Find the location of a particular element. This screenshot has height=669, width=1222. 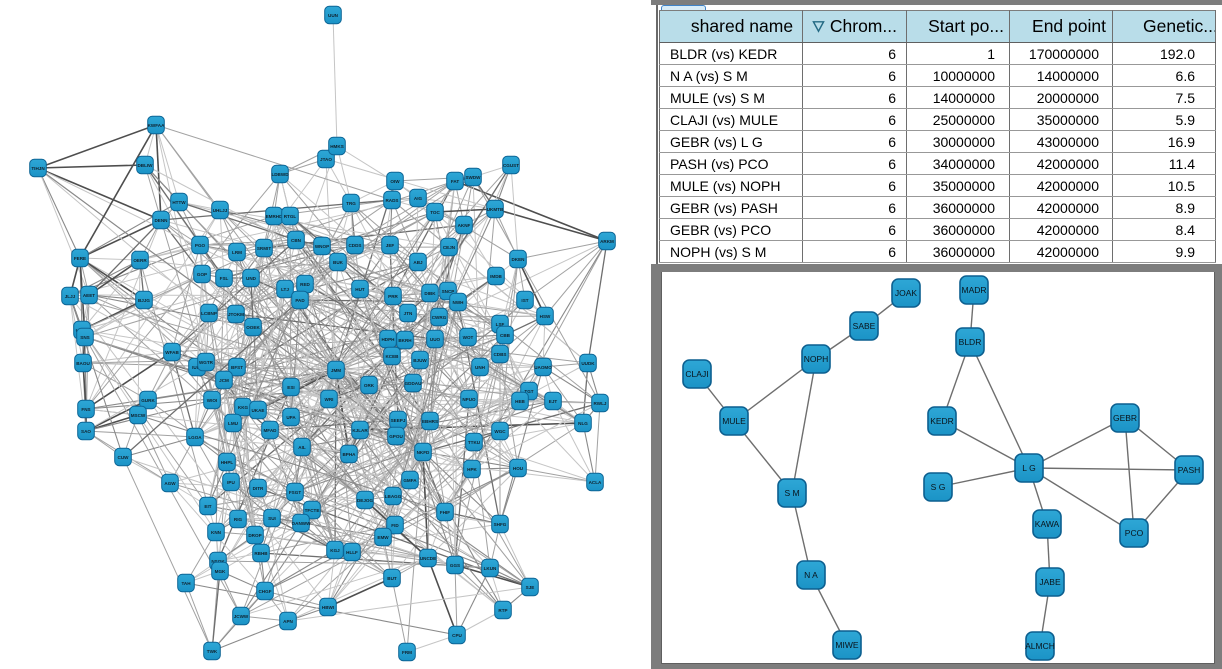

svg-text: DITR is located at coordinates (258, 488).